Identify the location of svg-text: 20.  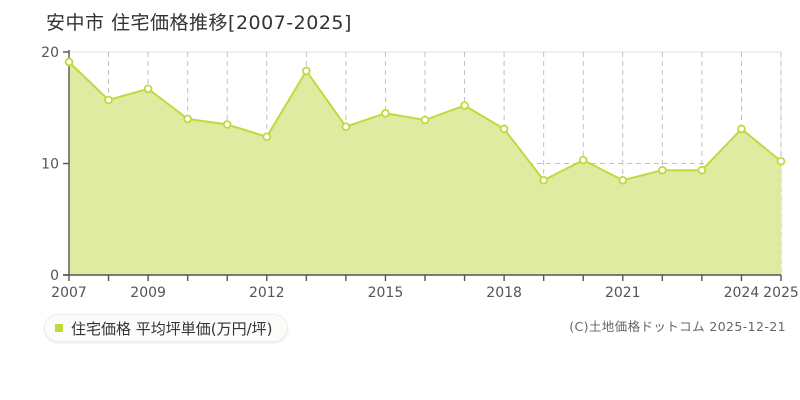
(50, 53).